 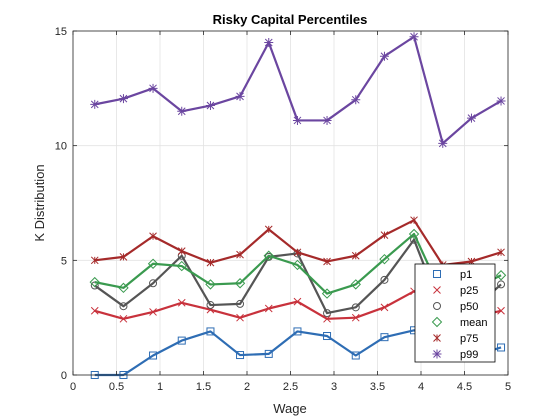 I want to click on legend-box, so click(x=455, y=313).